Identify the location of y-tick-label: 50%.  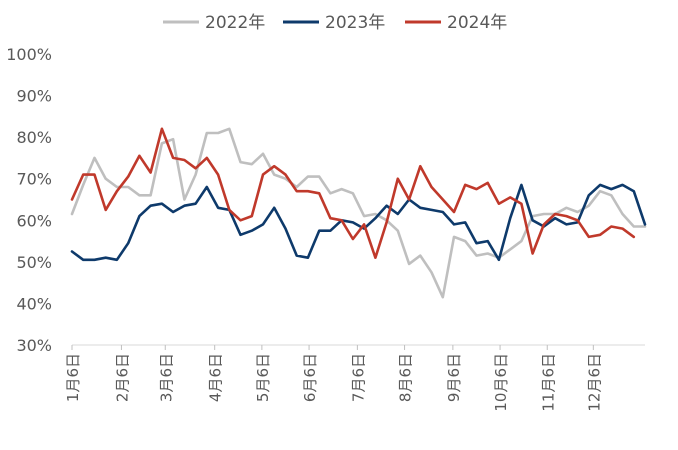
(34, 262).